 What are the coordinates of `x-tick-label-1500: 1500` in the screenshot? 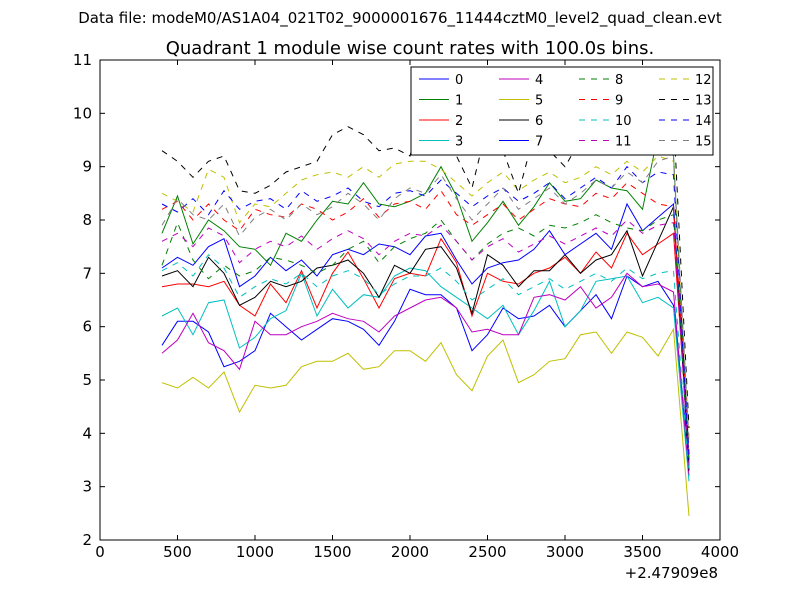 It's located at (332, 552).